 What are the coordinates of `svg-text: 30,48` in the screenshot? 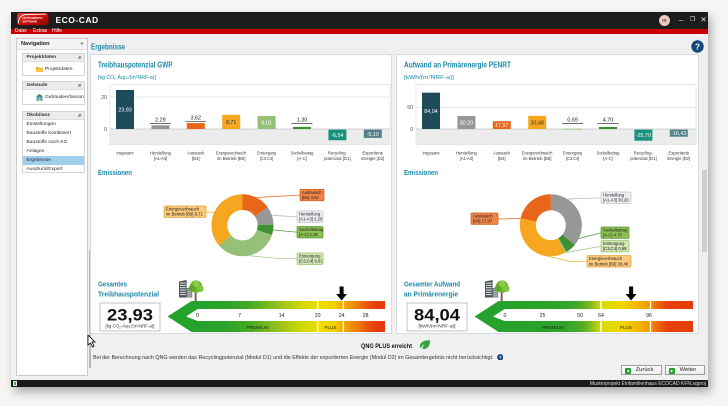 It's located at (537, 123).